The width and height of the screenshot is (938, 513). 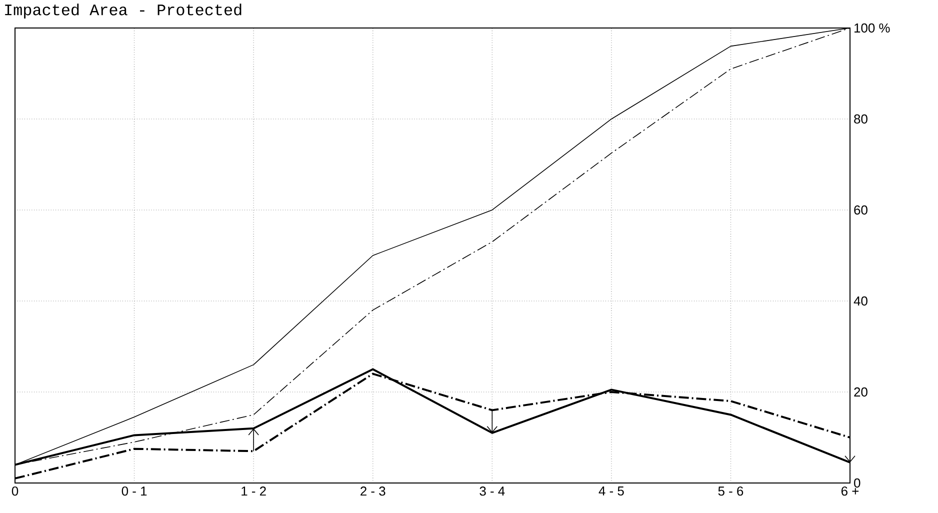 What do you see at coordinates (872, 28) in the screenshot?
I see `y-tick-label: 100 %` at bounding box center [872, 28].